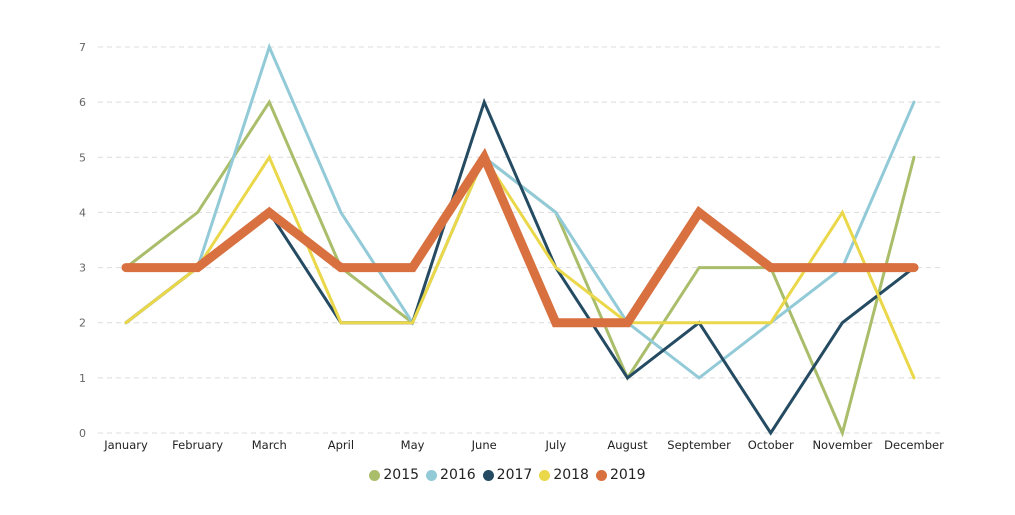 The height and width of the screenshot is (515, 1015). I want to click on x-tick-label: May, so click(413, 445).